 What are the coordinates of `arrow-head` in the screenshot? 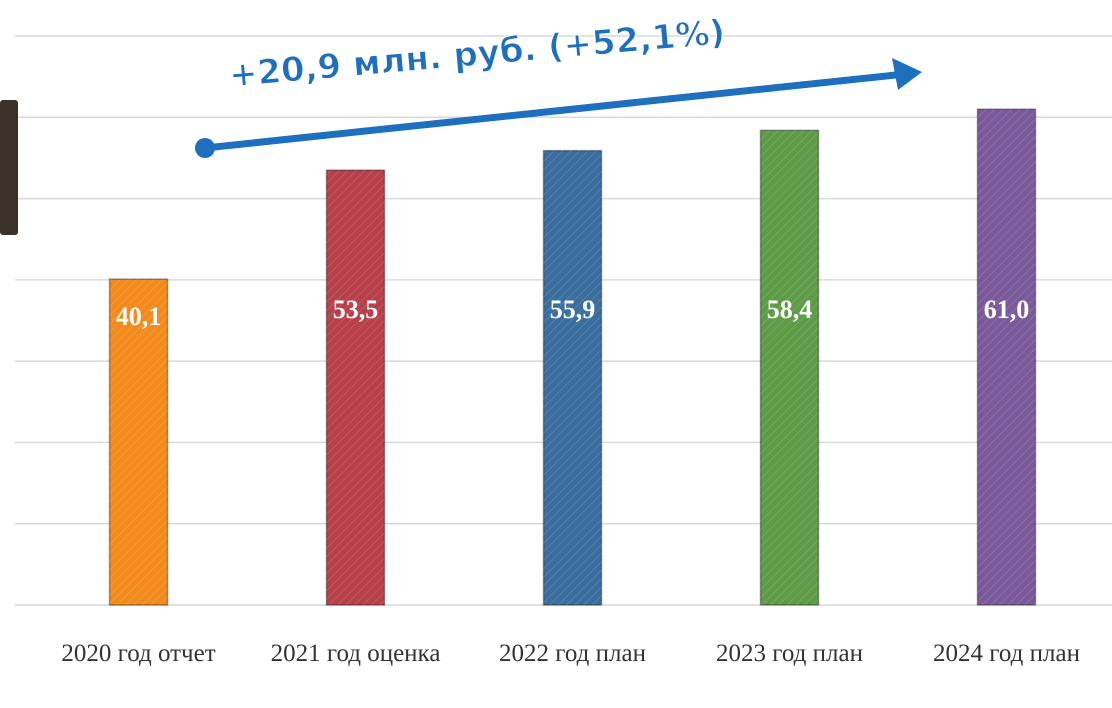 It's located at (907, 74).